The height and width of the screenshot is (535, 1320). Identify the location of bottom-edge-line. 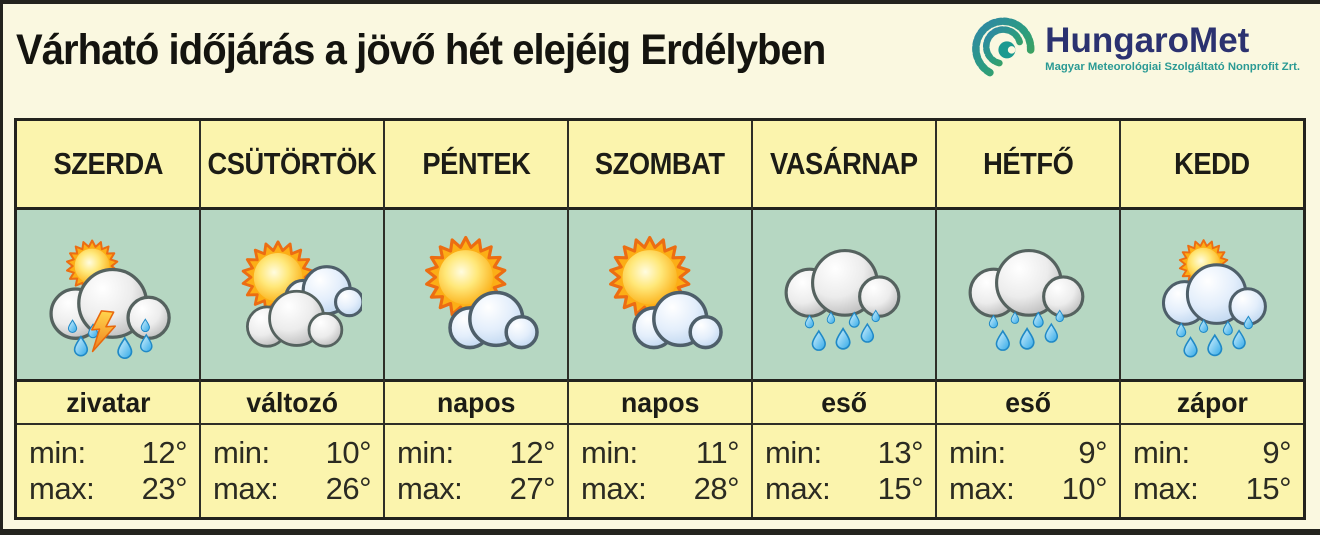
(660, 532).